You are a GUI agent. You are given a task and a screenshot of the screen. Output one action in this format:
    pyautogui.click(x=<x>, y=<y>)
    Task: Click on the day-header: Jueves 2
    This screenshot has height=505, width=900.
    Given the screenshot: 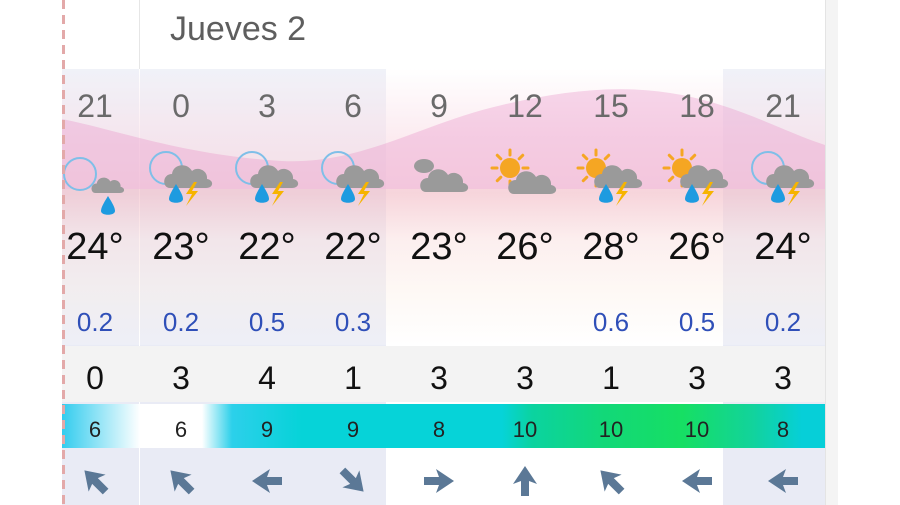 What is the action you would take?
    pyautogui.click(x=450, y=34)
    